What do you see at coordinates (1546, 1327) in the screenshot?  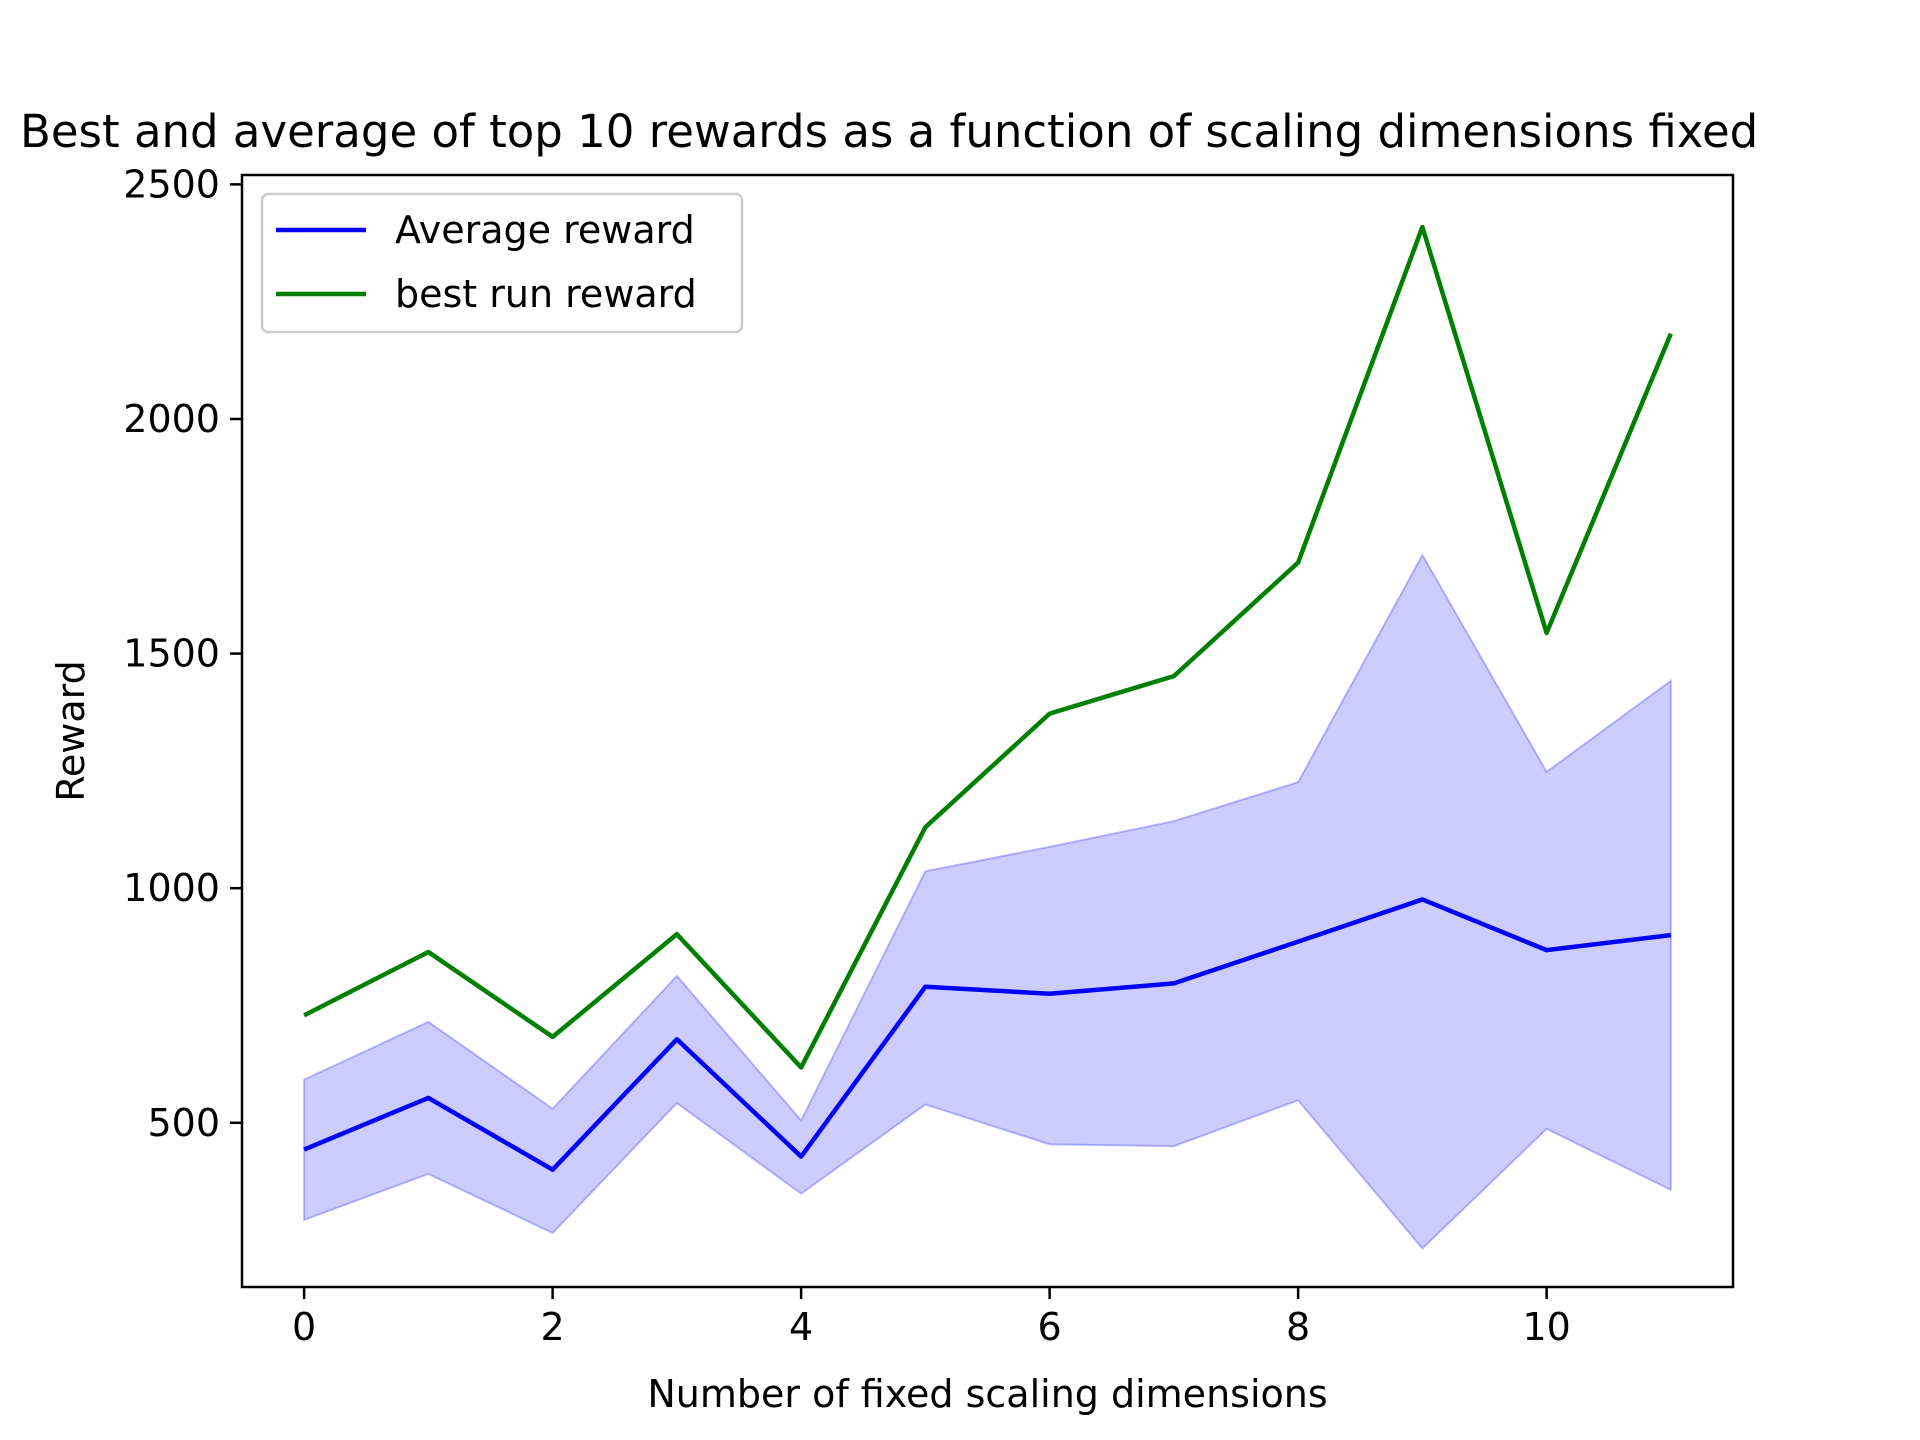 I see `x-tick-label: 10` at bounding box center [1546, 1327].